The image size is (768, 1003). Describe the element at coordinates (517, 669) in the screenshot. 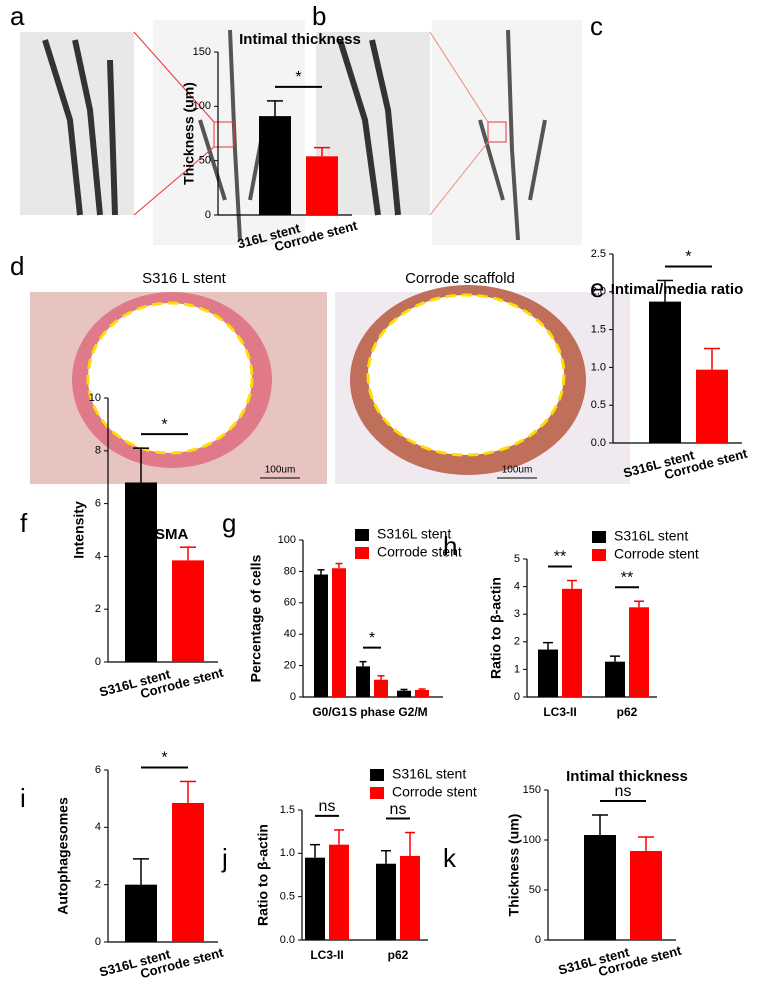

I see `y-tick-label: 1` at that location.